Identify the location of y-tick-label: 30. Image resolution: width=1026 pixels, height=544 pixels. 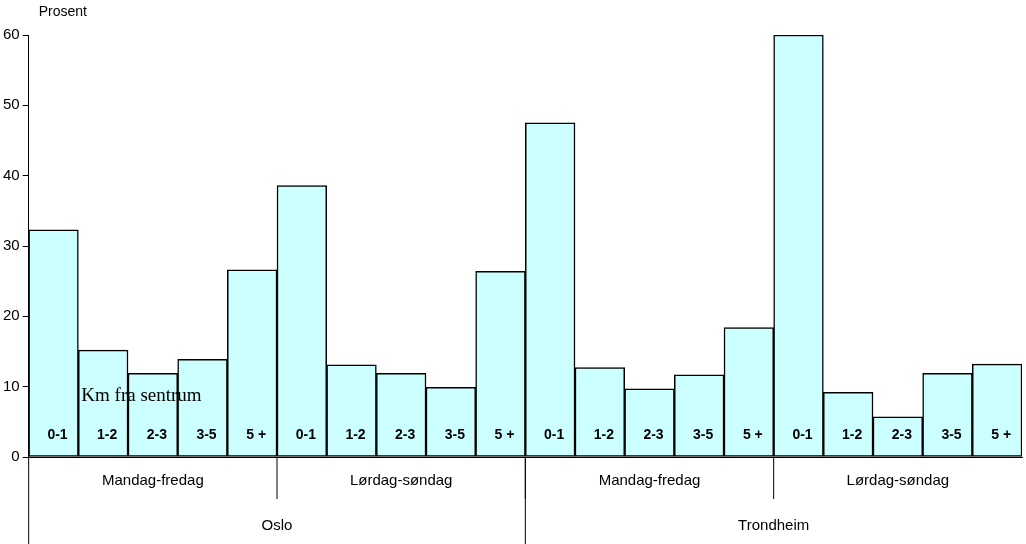
(11, 245).